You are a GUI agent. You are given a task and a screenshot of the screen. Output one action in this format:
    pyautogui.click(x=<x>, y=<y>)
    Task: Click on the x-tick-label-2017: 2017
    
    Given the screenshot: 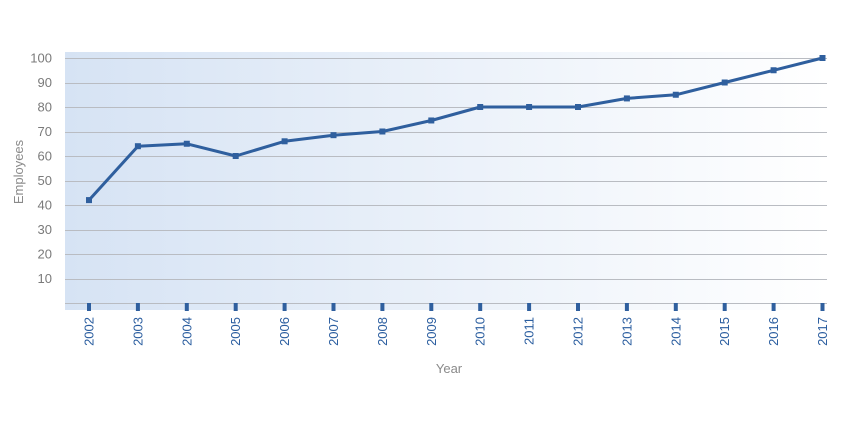 What is the action you would take?
    pyautogui.click(x=822, y=331)
    